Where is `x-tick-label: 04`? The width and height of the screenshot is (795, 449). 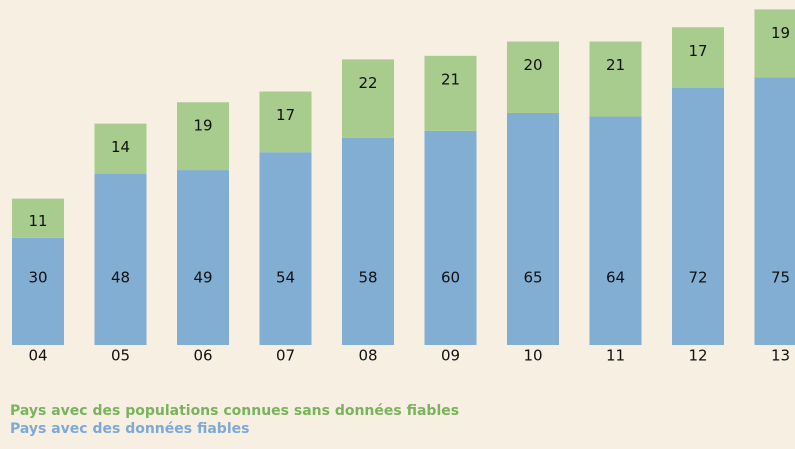 x-tick-label: 04 is located at coordinates (37, 356).